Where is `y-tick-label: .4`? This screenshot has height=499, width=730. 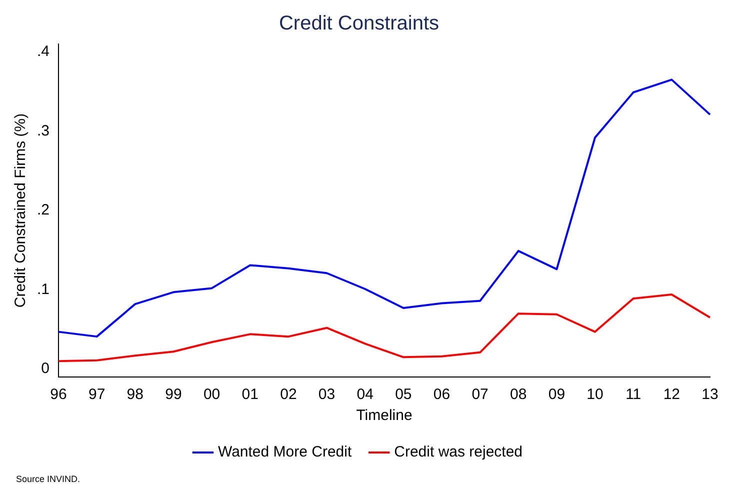
y-tick-label: .4 is located at coordinates (43, 51).